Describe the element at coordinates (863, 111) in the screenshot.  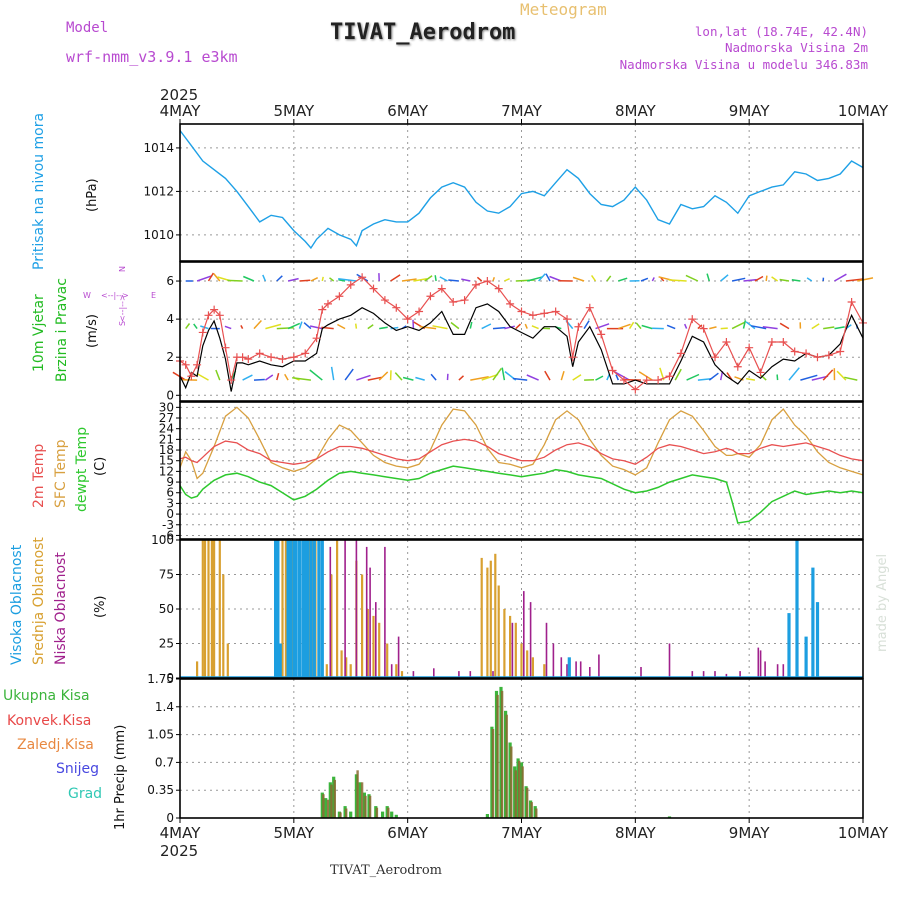
I see `day-label-top: 10MAY` at that location.